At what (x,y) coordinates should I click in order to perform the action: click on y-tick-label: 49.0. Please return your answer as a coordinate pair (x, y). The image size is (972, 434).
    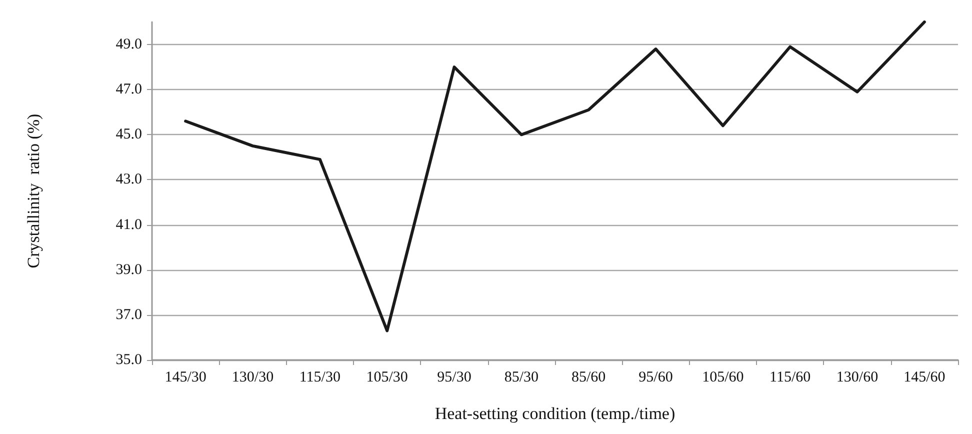
    Looking at the image, I should click on (129, 44).